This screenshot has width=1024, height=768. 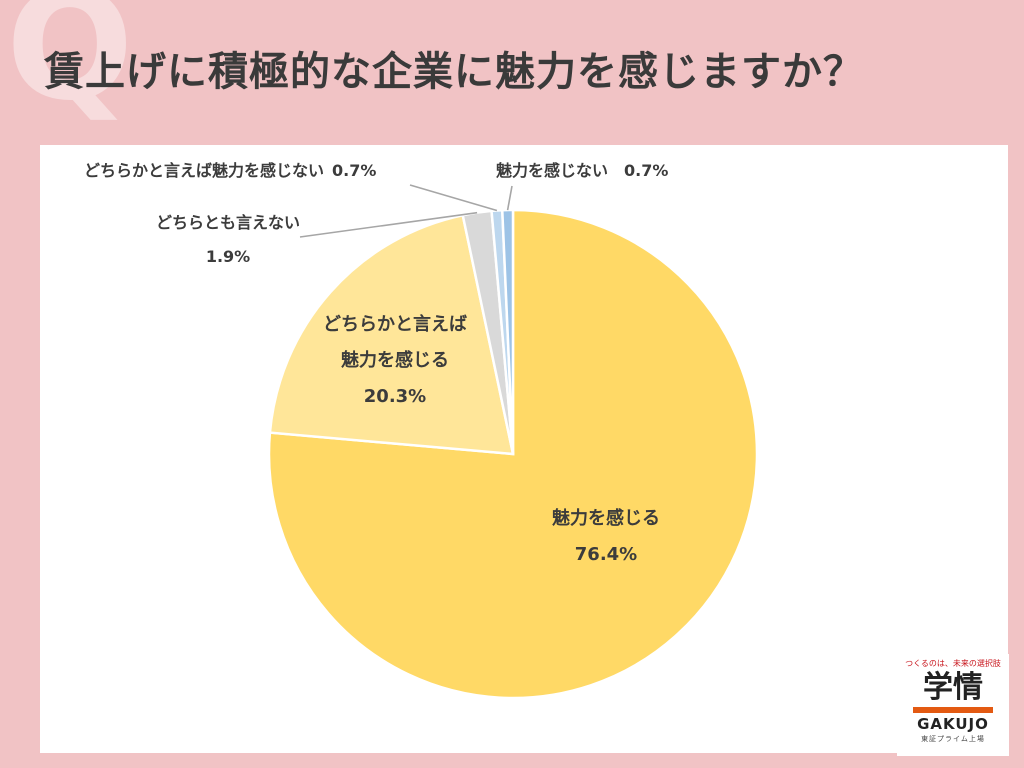 I want to click on slice-value-4: 0.7%, so click(x=646, y=170).